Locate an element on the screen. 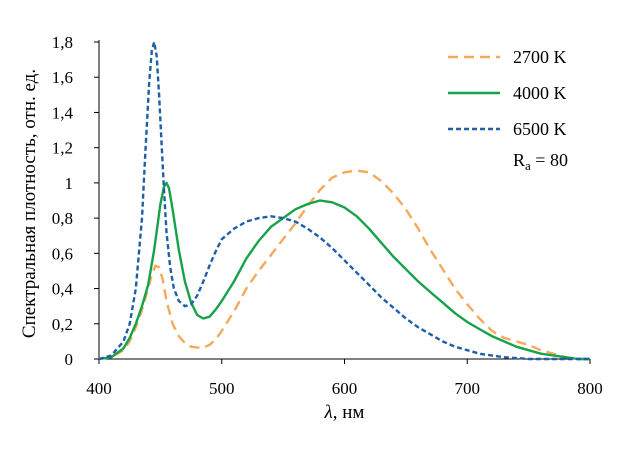  legend-label: 2700 K is located at coordinates (540, 57).